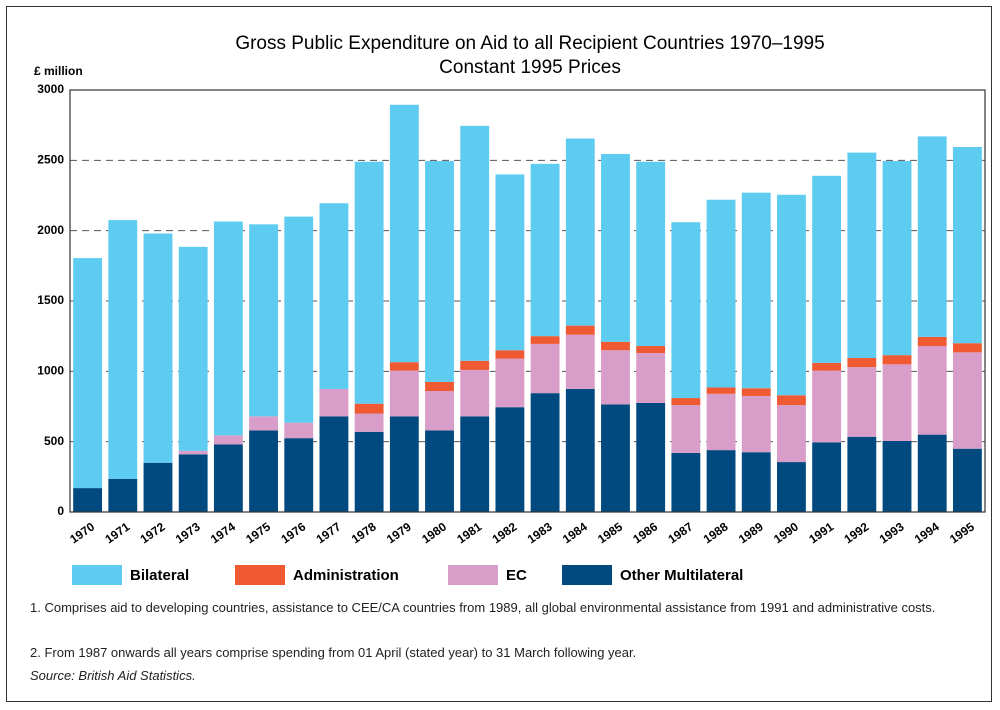 This screenshot has height=710, width=1000. What do you see at coordinates (113, 675) in the screenshot?
I see `source: Source: British Aid Statistics.` at bounding box center [113, 675].